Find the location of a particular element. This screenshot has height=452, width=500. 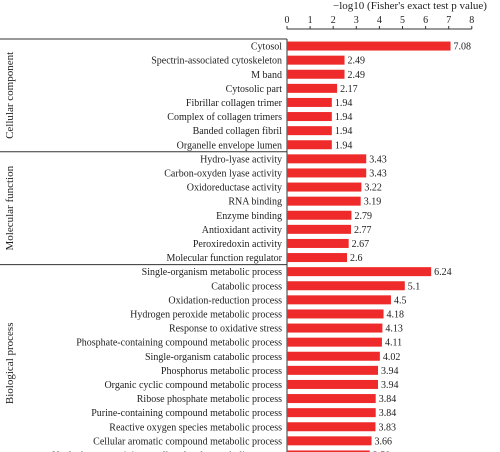

category-label: Banded collagen fibril is located at coordinates (238, 131).